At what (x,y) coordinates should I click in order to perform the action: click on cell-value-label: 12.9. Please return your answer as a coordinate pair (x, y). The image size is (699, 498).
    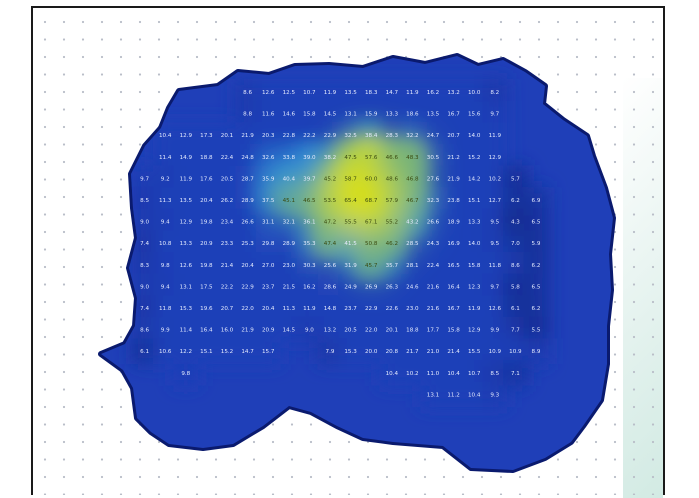
    Looking at the image, I should click on (495, 158).